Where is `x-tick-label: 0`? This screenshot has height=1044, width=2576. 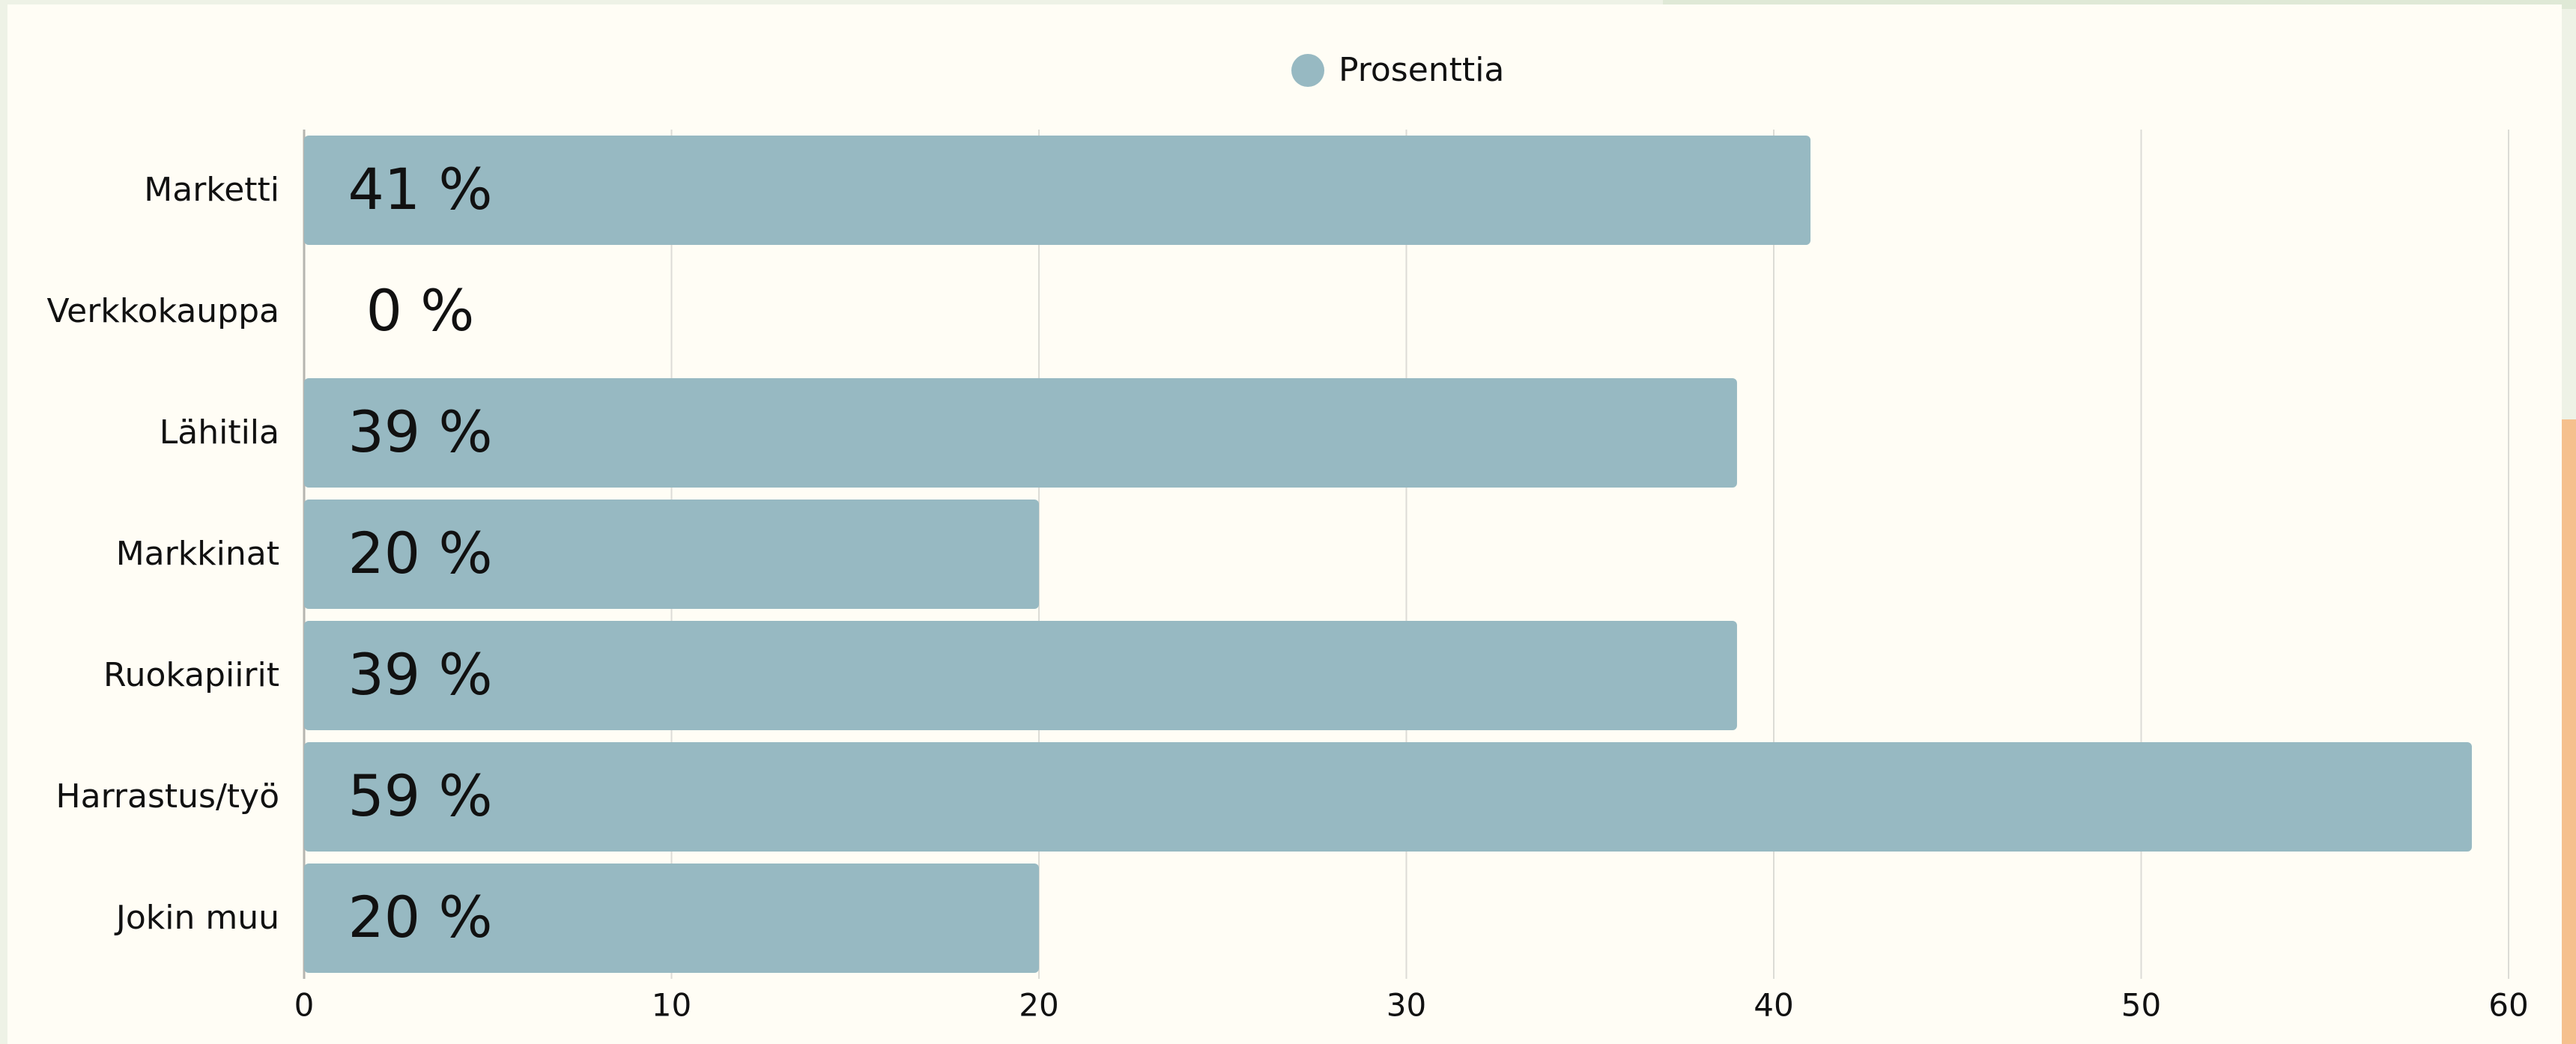
x-tick-label: 0 is located at coordinates (304, 1005).